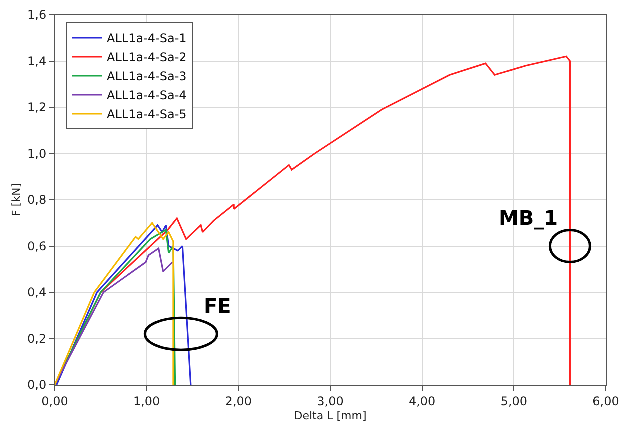 This screenshot has height=430, width=627. What do you see at coordinates (37, 15) in the screenshot?
I see `y-tick-label: 1,6` at bounding box center [37, 15].